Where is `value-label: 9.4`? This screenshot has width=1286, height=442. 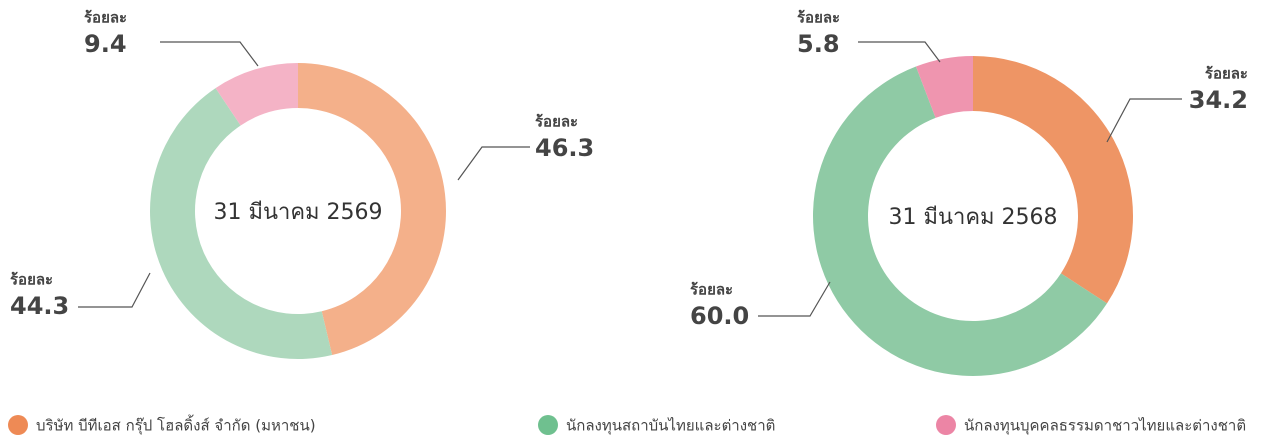
value-label: 9.4 is located at coordinates (105, 44).